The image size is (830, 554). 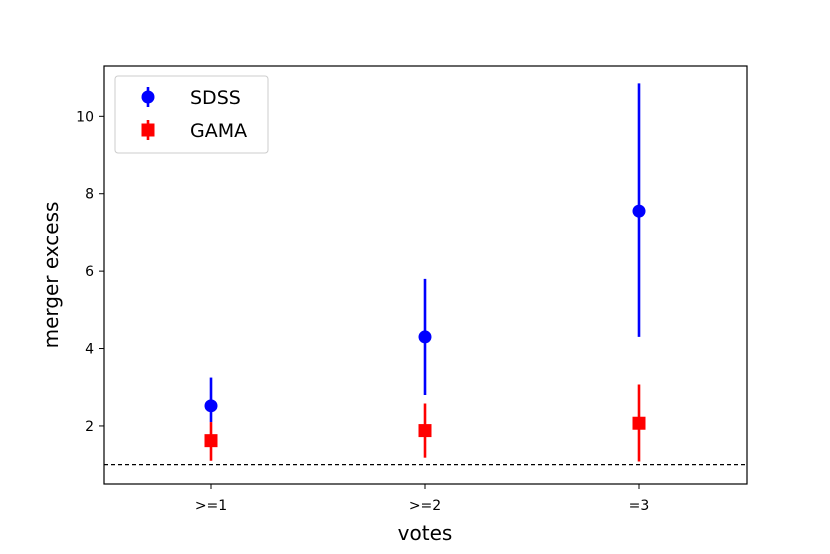 What do you see at coordinates (215, 98) in the screenshot?
I see `legend-label: SDSS` at bounding box center [215, 98].